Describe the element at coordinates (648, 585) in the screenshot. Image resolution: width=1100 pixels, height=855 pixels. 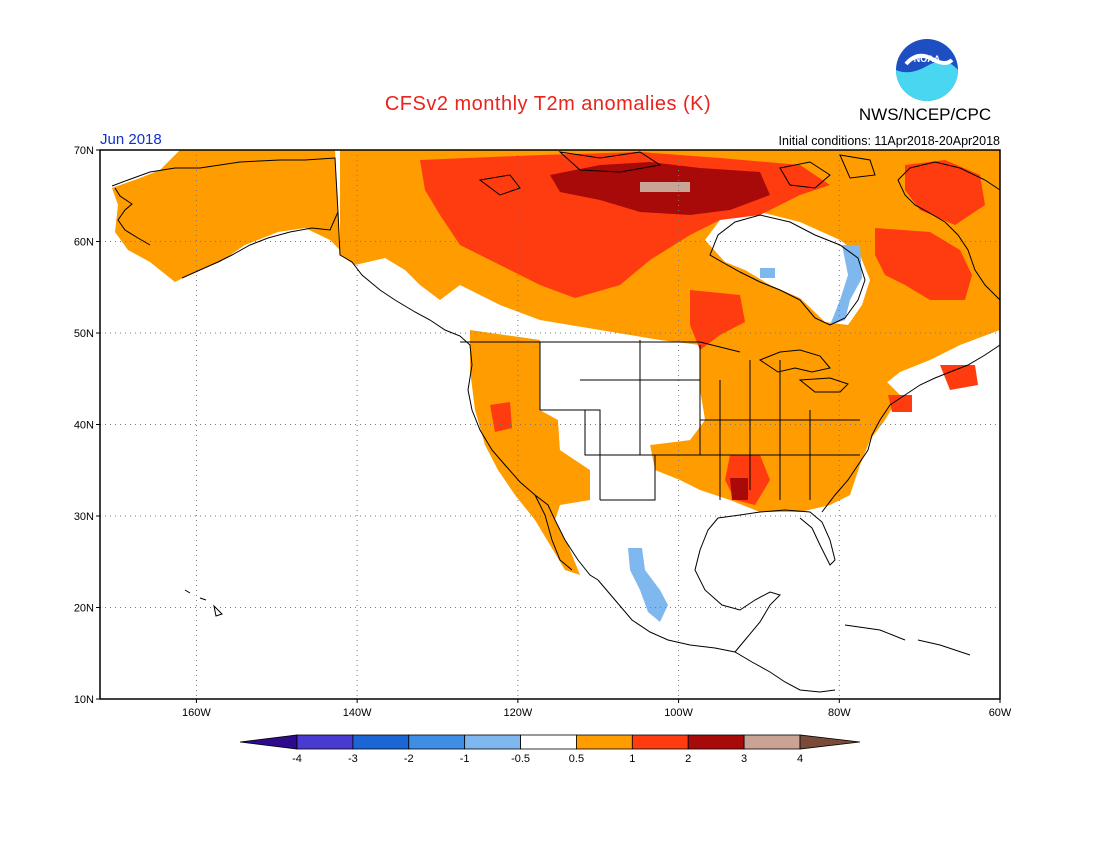
I see `anomaly-region-mexico-cool` at that location.